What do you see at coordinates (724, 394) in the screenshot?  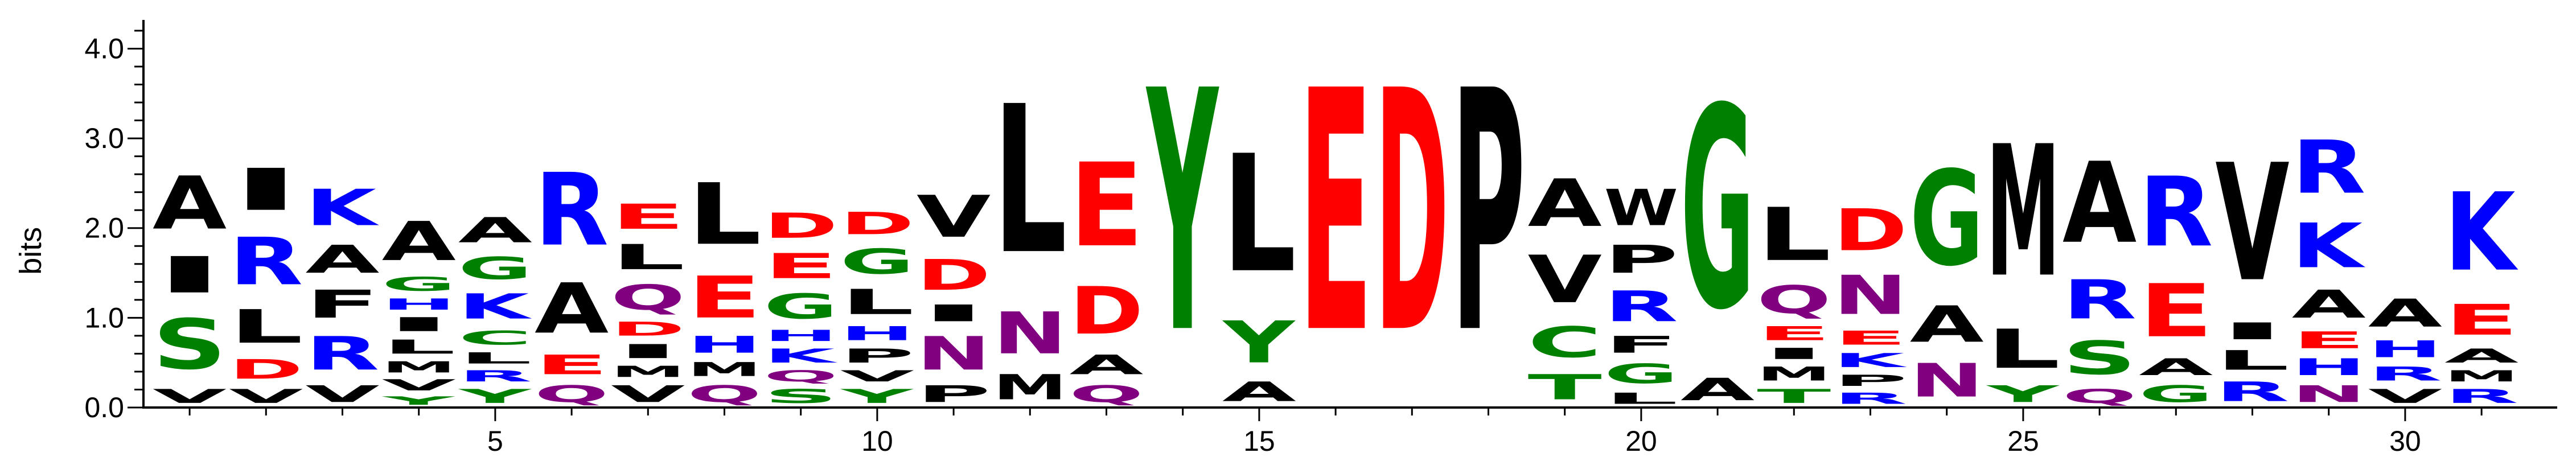 I see `logo-letter-q-pos8: Q` at bounding box center [724, 394].